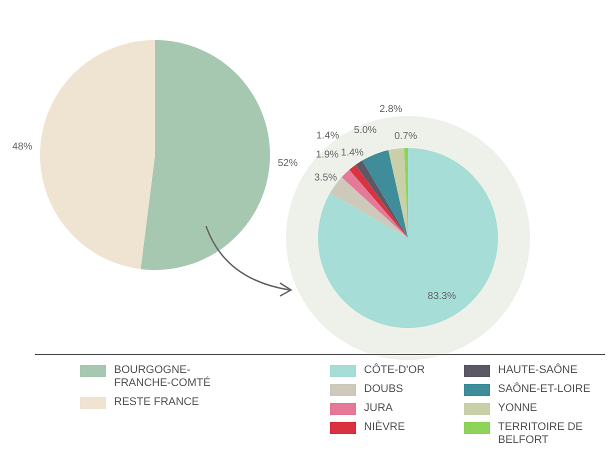 This screenshot has width=610, height=458. What do you see at coordinates (442, 296) in the screenshot?
I see `data-label: 83.3%` at bounding box center [442, 296].